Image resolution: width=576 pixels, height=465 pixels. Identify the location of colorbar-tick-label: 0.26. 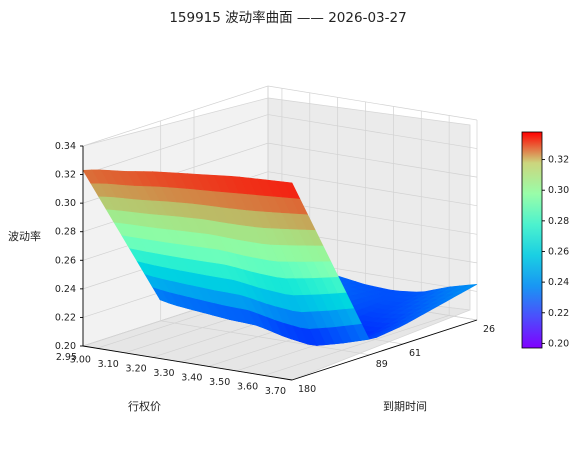
(558, 251).